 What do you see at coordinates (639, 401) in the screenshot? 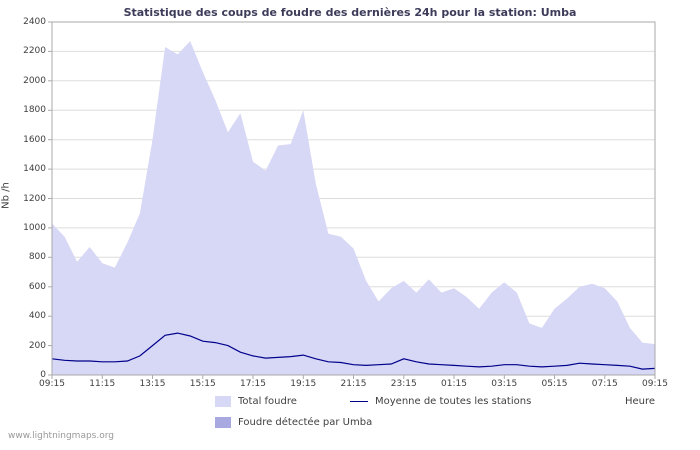
I see `x-axis-title: Heure` at bounding box center [639, 401].